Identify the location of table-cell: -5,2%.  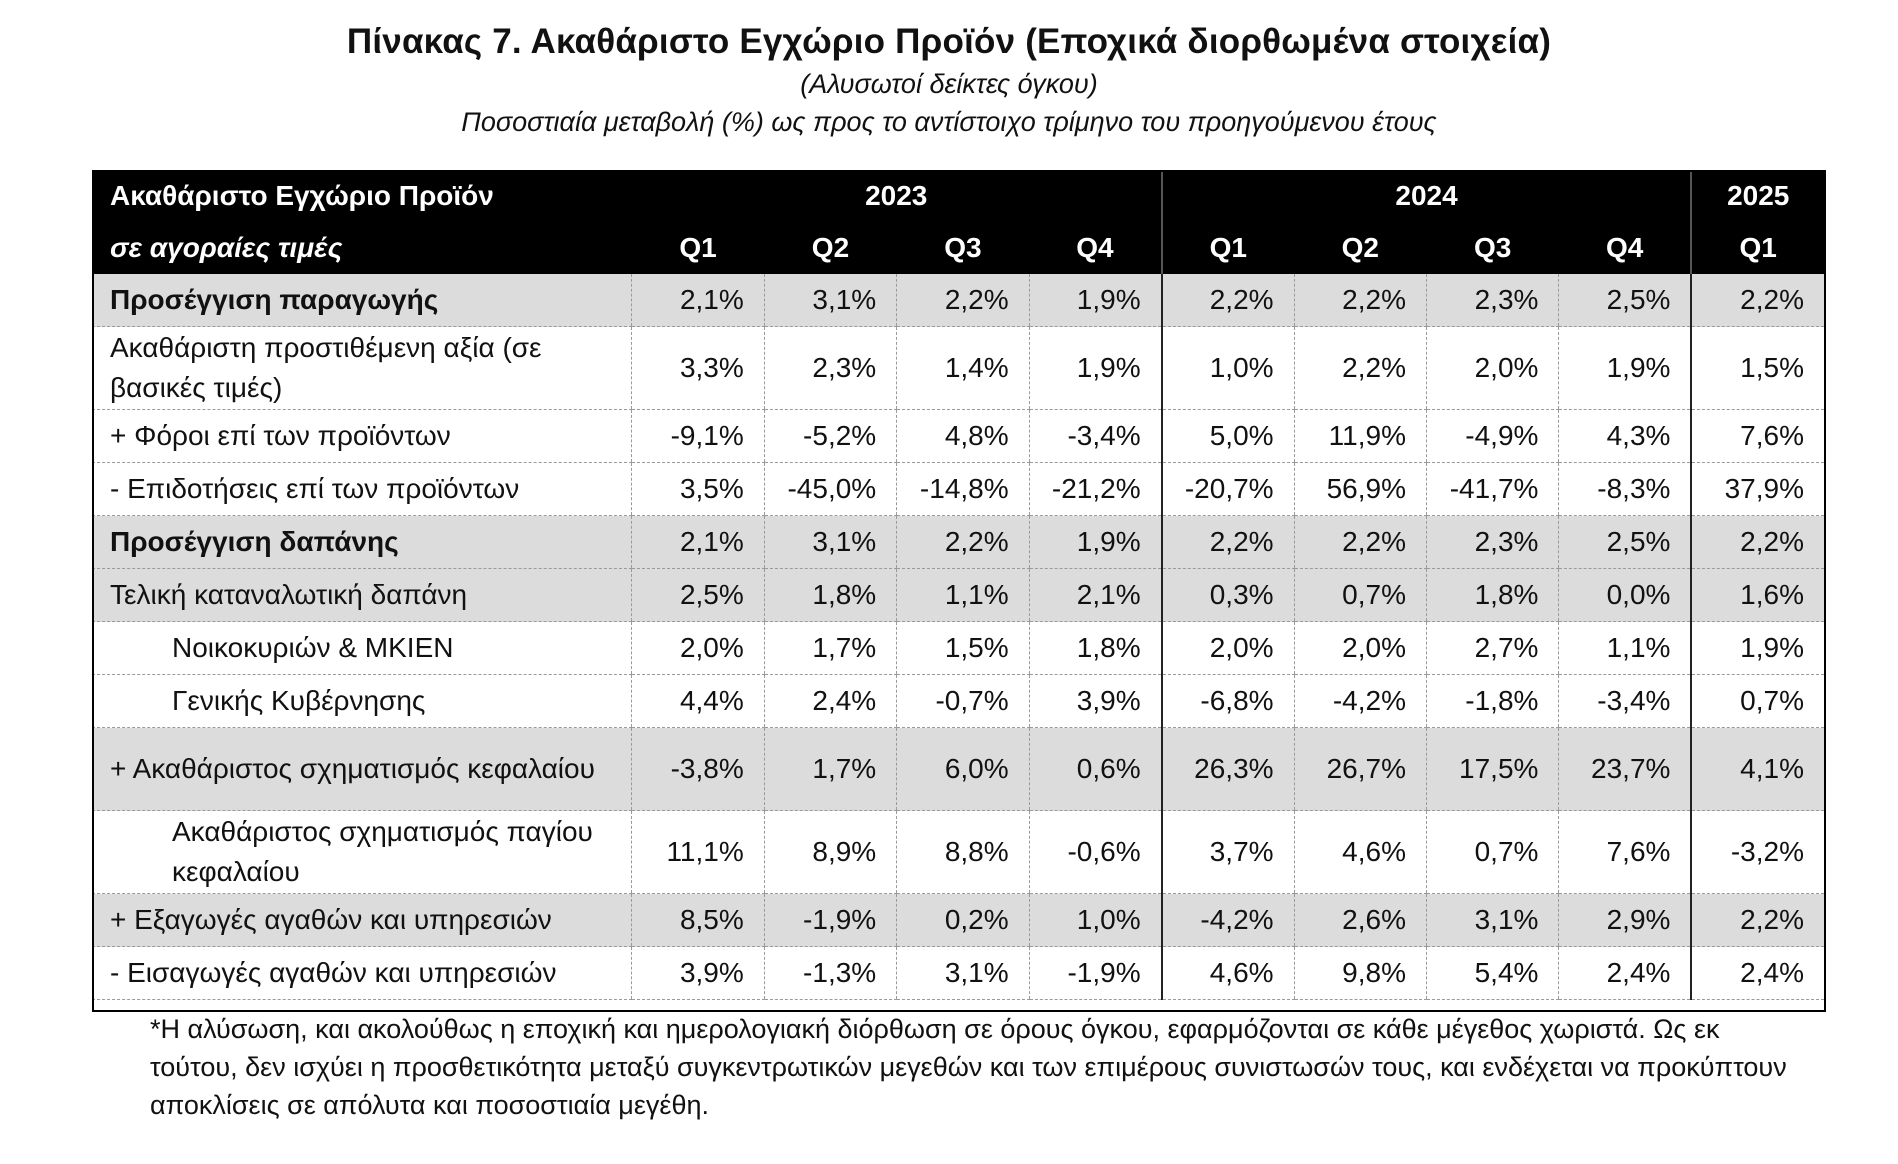
(830, 436).